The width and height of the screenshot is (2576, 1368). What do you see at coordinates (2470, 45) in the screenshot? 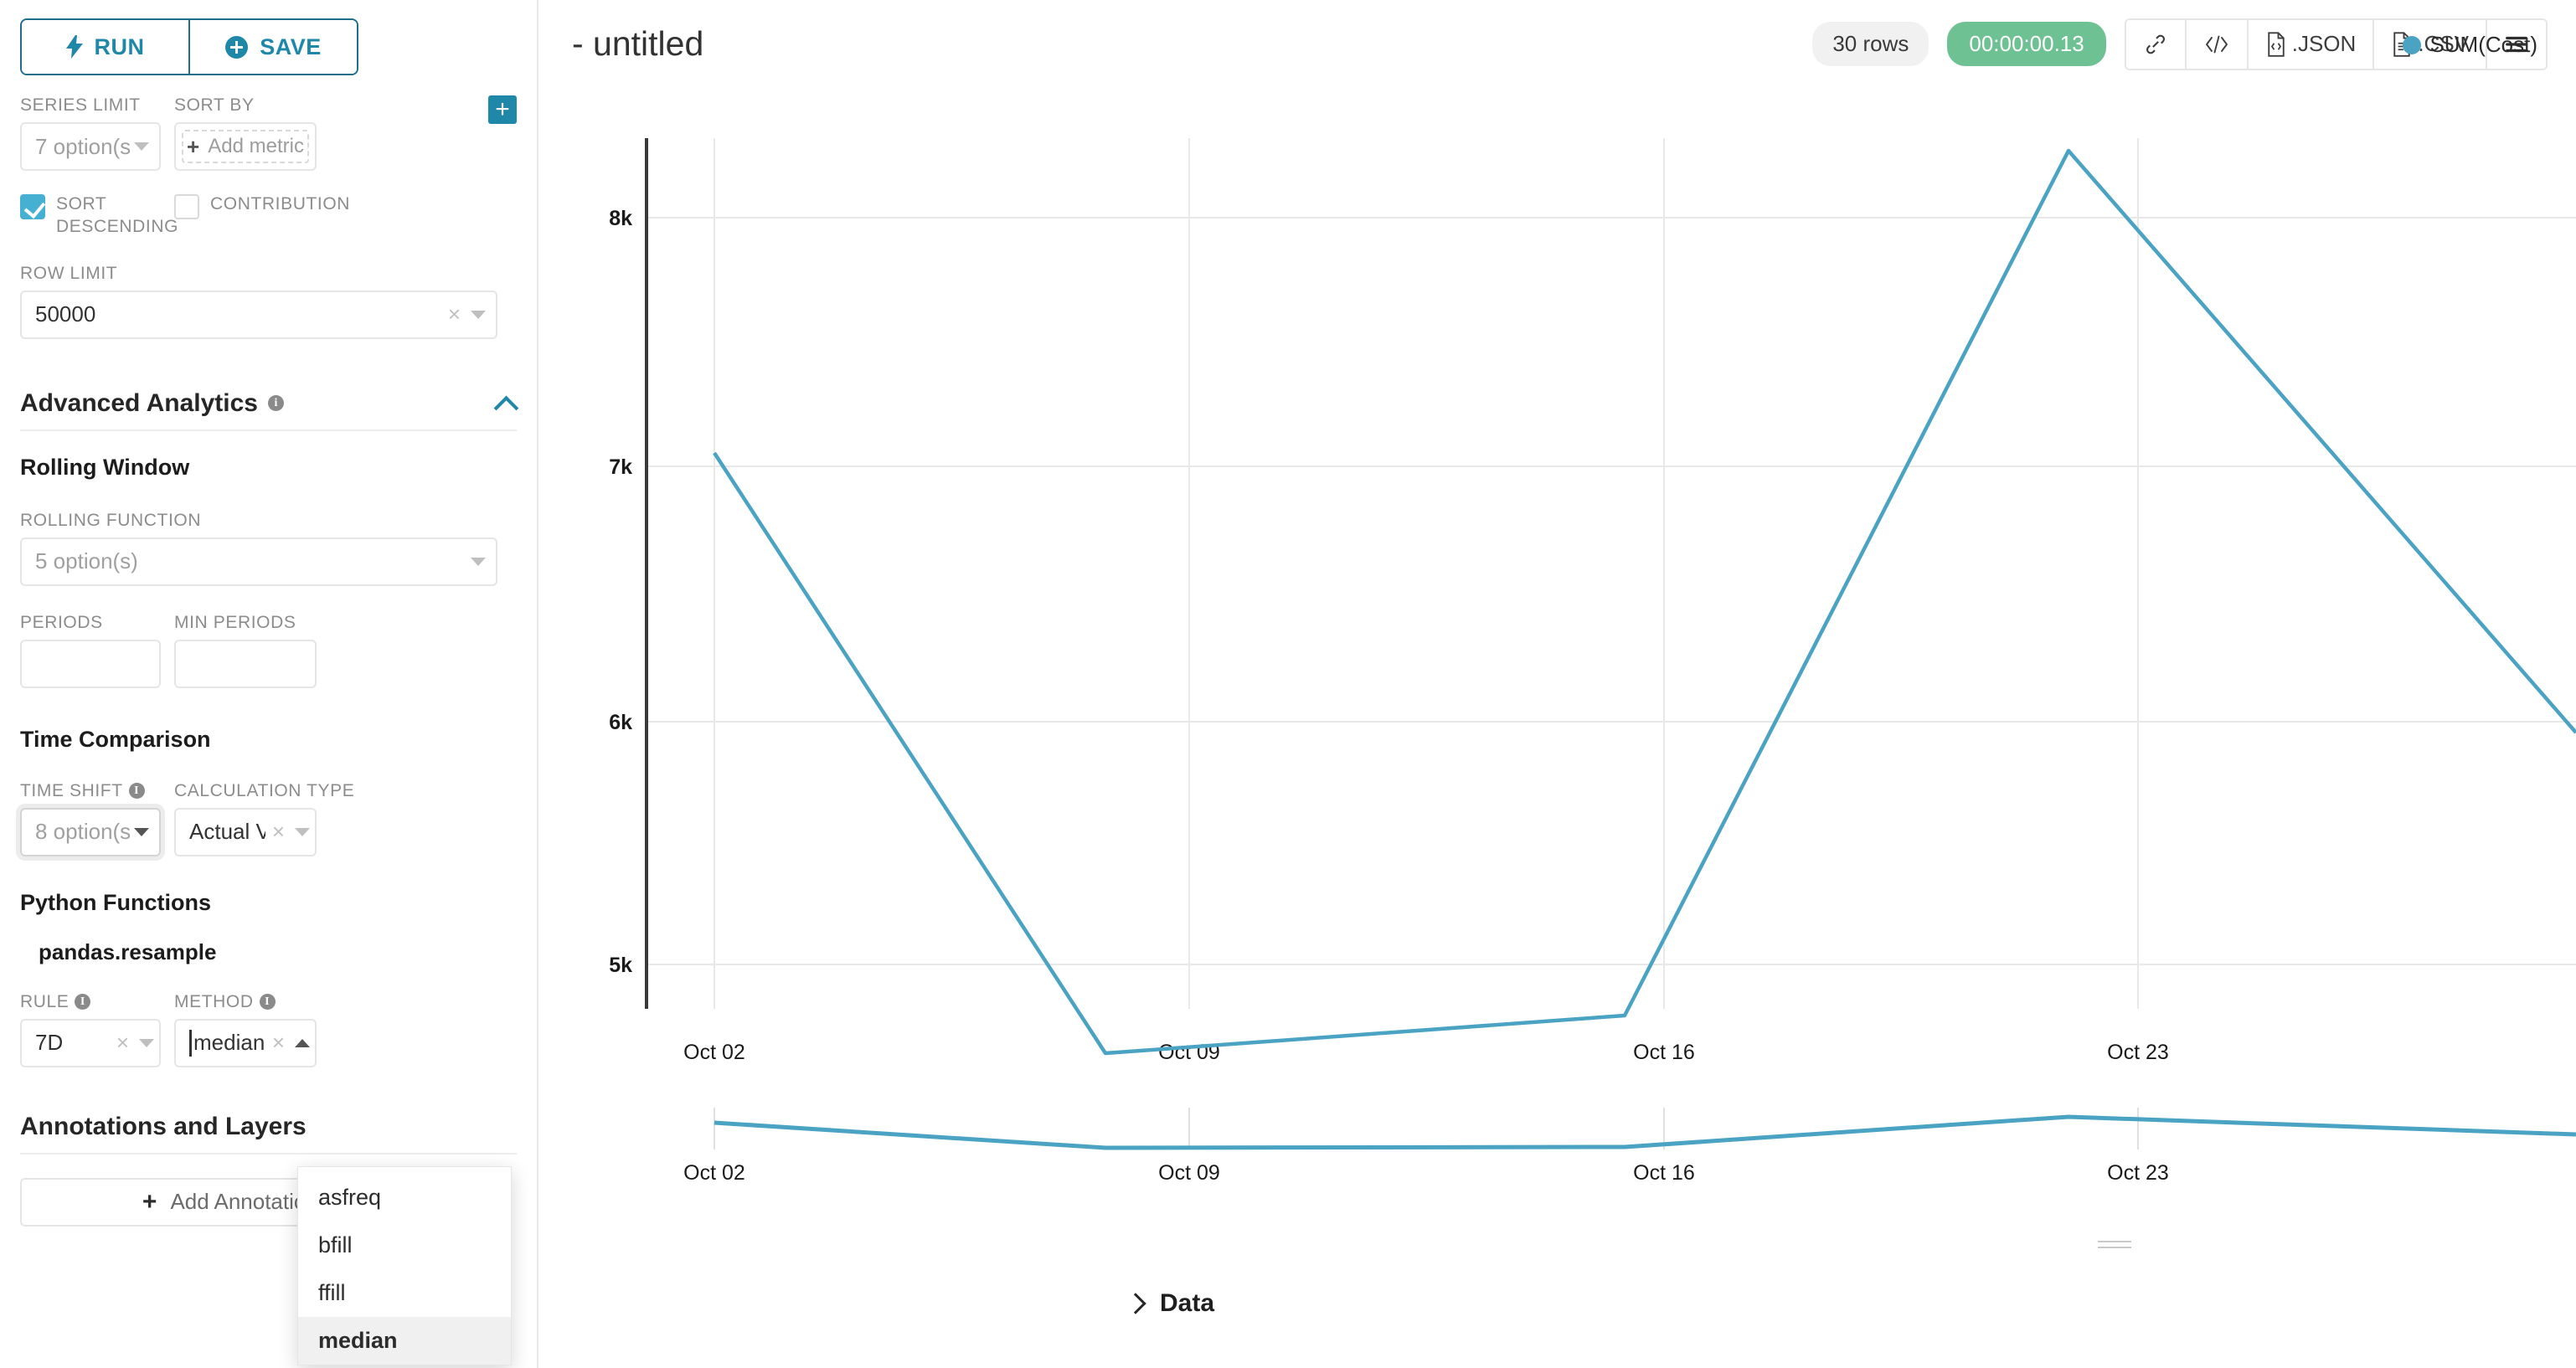
I see `chart-legend: SUM(Cost)` at bounding box center [2470, 45].